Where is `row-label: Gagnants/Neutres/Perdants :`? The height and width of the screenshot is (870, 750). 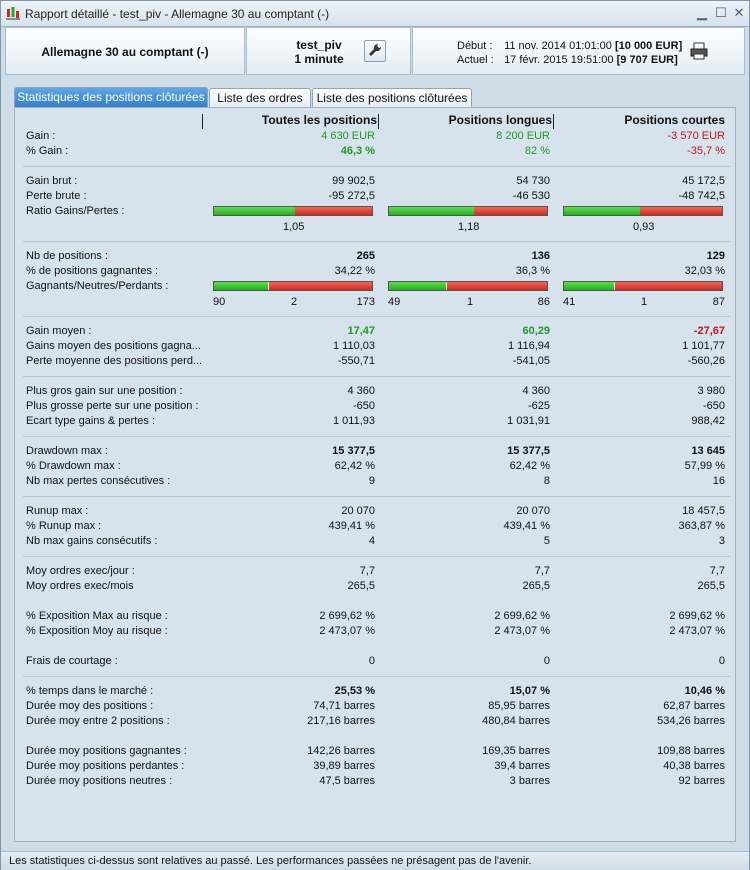 row-label: Gagnants/Neutres/Perdants : is located at coordinates (97, 286).